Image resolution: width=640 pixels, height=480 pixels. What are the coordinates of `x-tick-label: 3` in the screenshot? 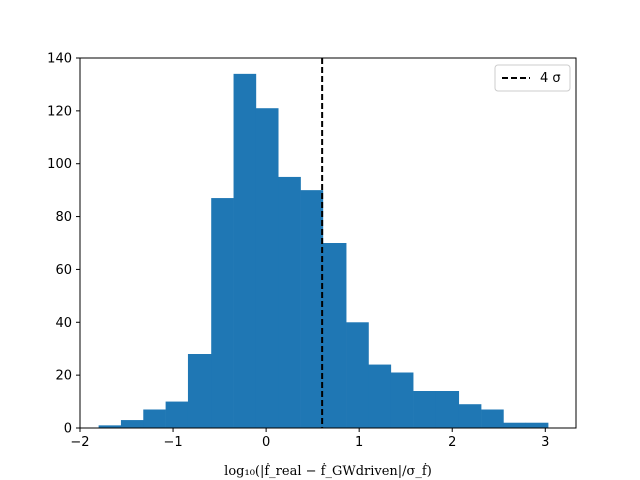 It's located at (545, 442).